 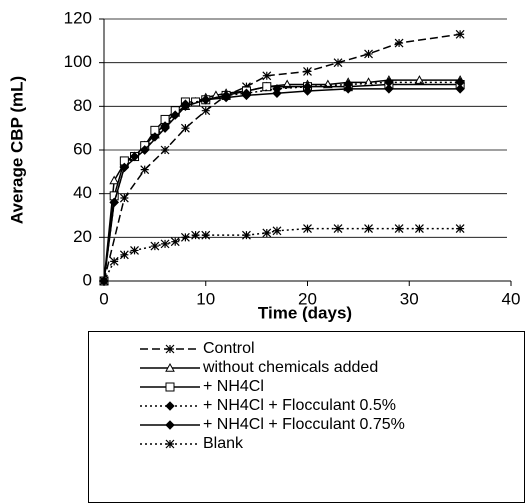 I want to click on y-tick-label: 80, so click(x=82, y=105).